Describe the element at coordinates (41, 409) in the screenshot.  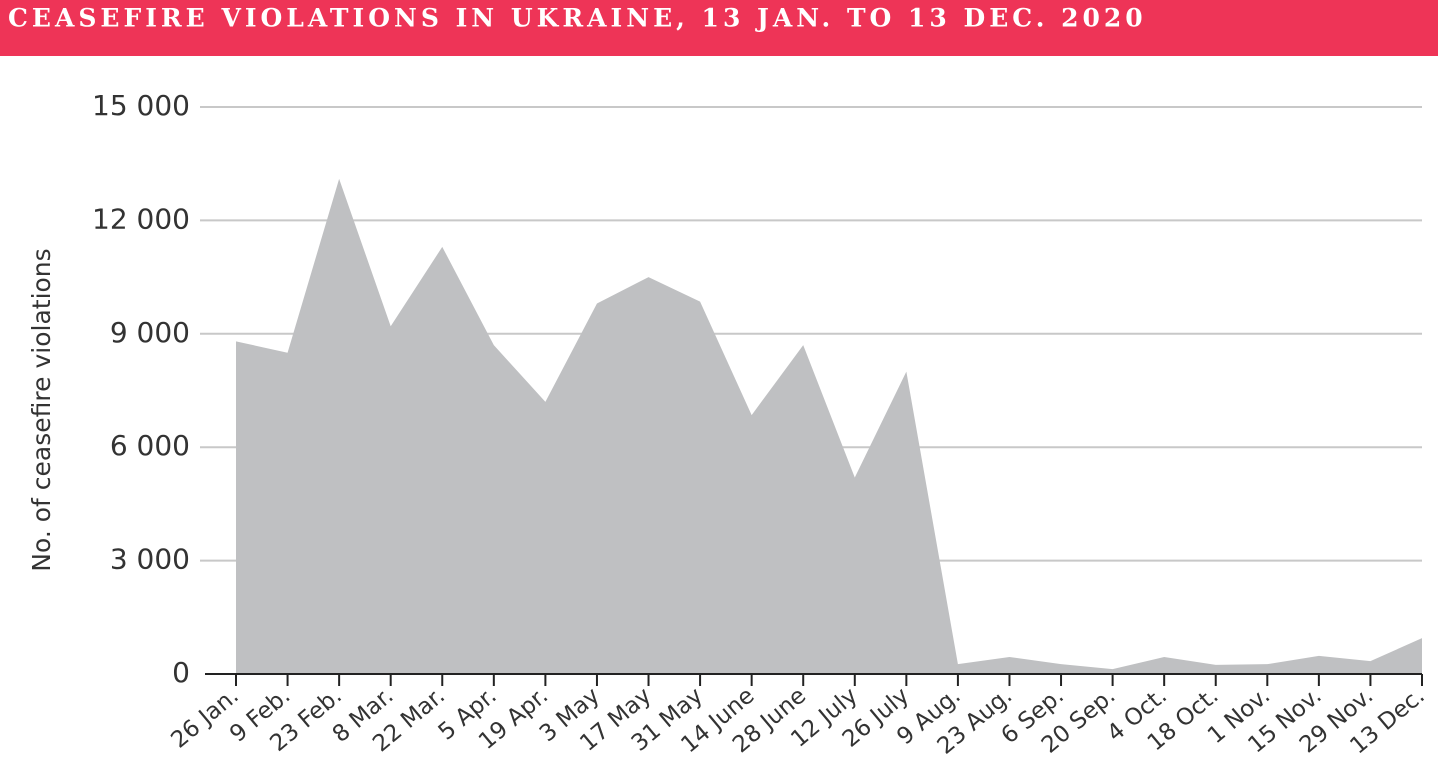
I see `y-axis-label: No. of ceasefire violations` at that location.